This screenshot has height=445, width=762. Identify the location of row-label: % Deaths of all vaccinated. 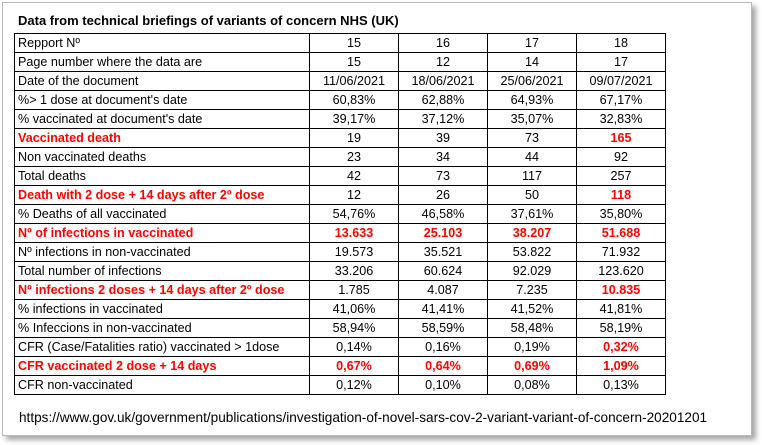
(162, 214).